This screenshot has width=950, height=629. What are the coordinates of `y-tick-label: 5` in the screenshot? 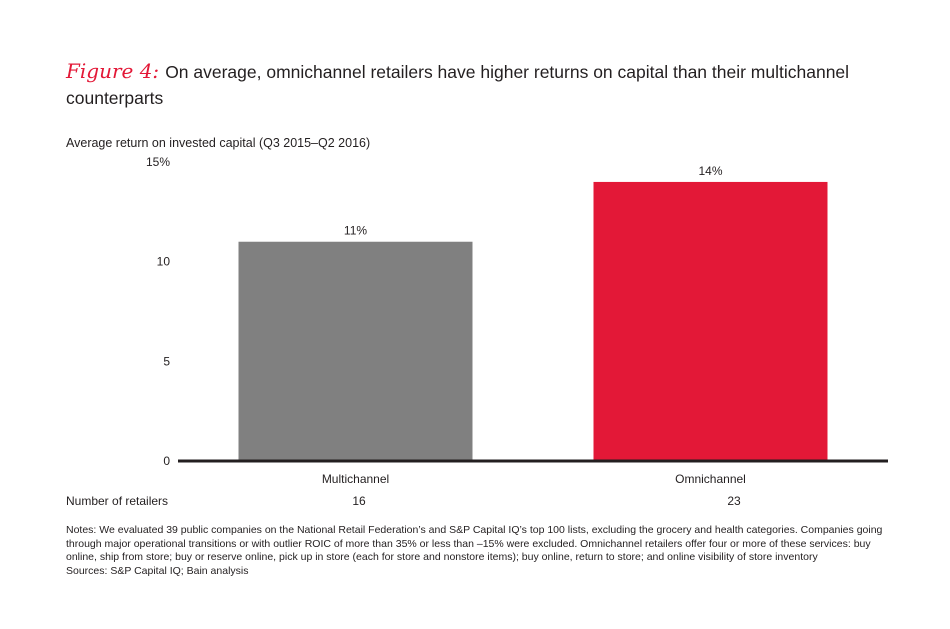 It's located at (166, 361).